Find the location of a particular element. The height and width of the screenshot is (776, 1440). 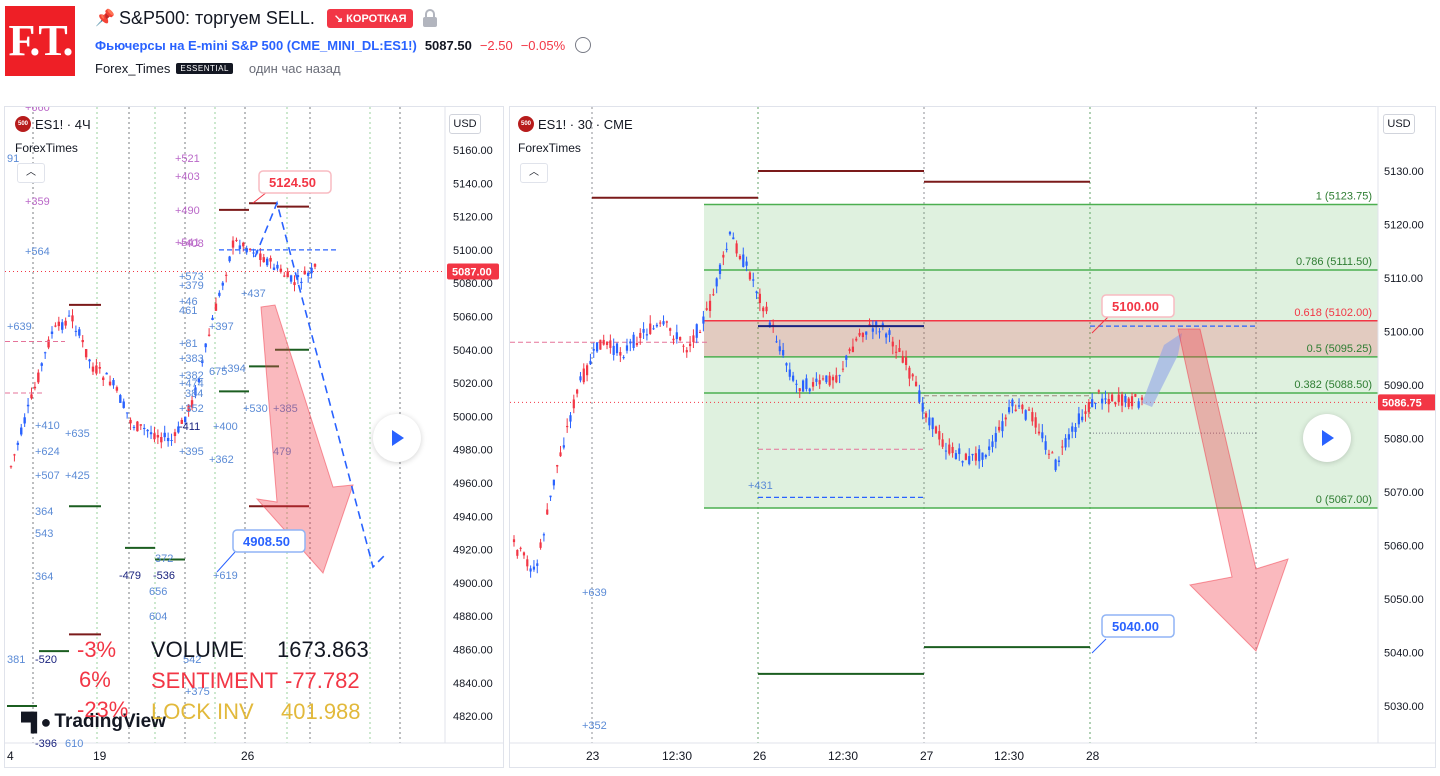

price-tick-label: 4860.00 is located at coordinates (473, 651).